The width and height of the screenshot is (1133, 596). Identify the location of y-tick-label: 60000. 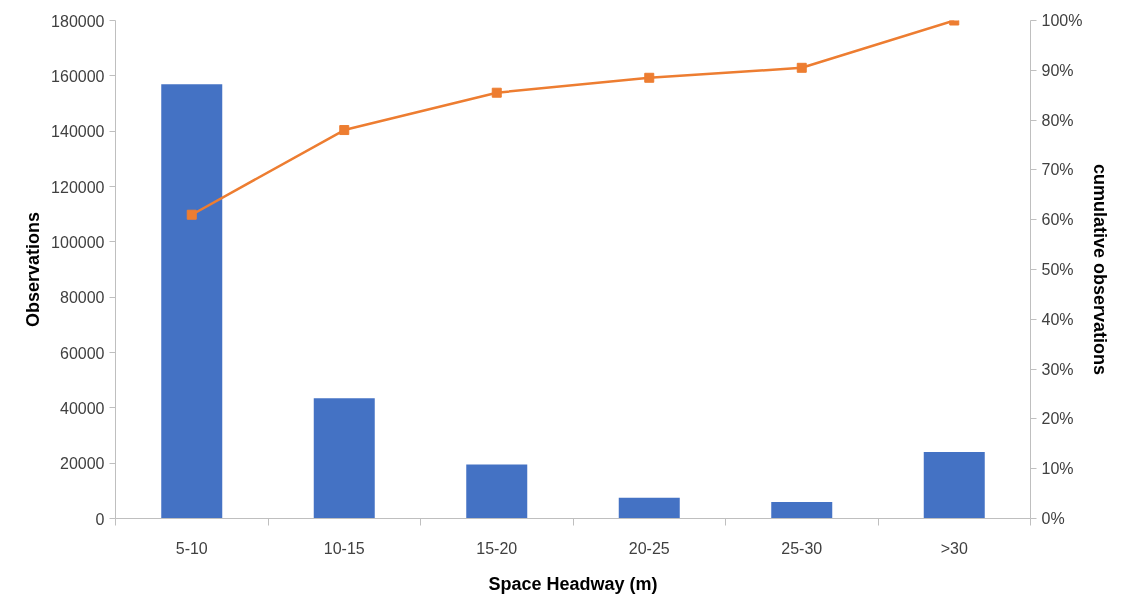
(82, 353).